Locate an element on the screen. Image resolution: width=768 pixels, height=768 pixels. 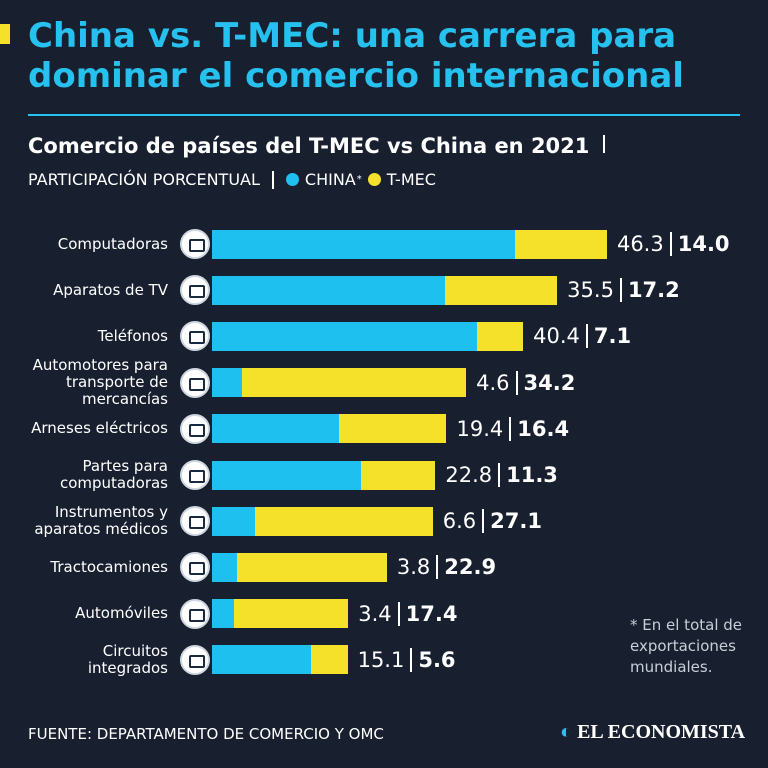
value-labels: 22.8 11.3 is located at coordinates (501, 475).